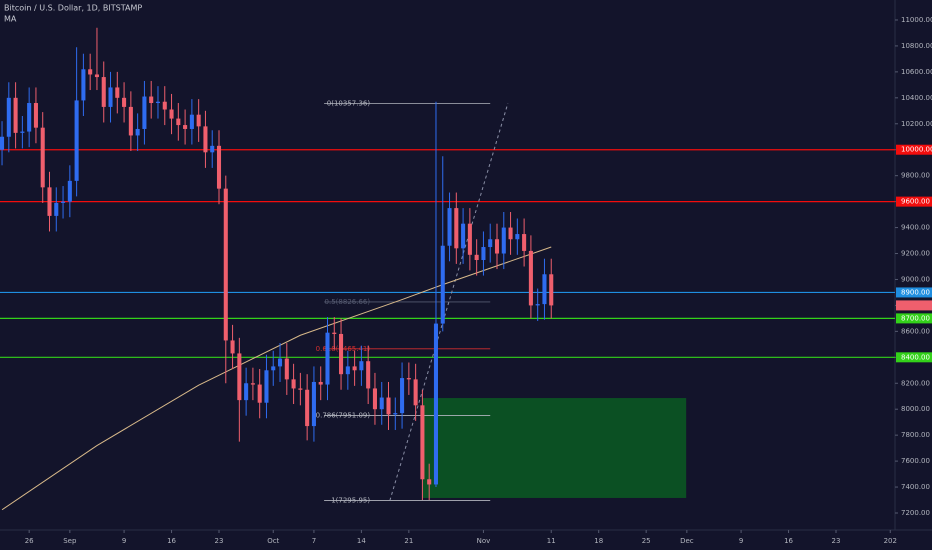 This screenshot has height=550, width=932. What do you see at coordinates (890, 541) in the screenshot?
I see `x-tick-label: 202` at bounding box center [890, 541].